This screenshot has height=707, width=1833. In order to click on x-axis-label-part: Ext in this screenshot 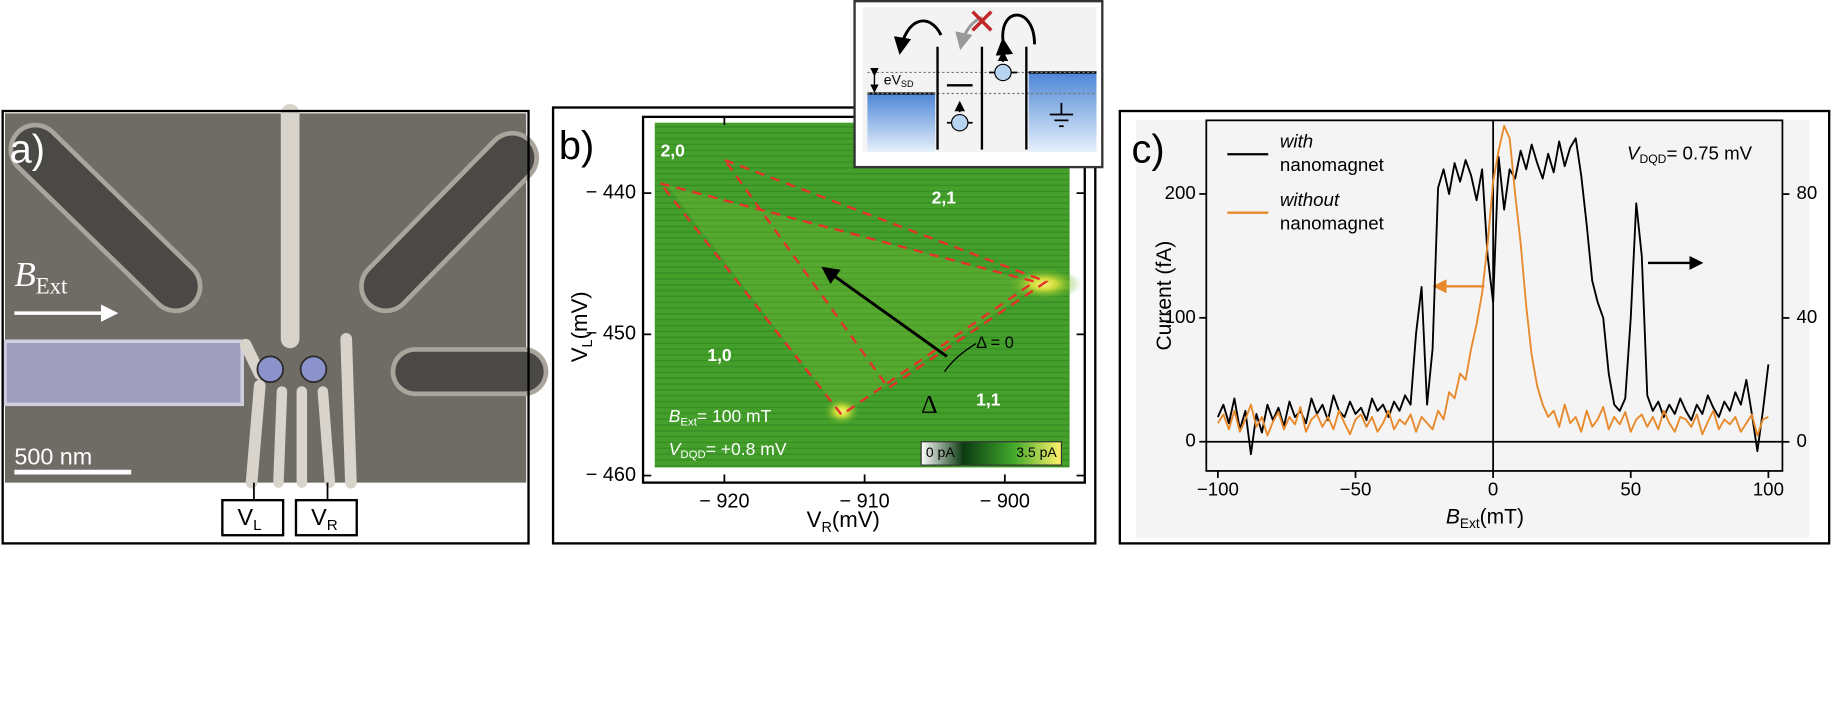, I will do `click(1470, 523)`.